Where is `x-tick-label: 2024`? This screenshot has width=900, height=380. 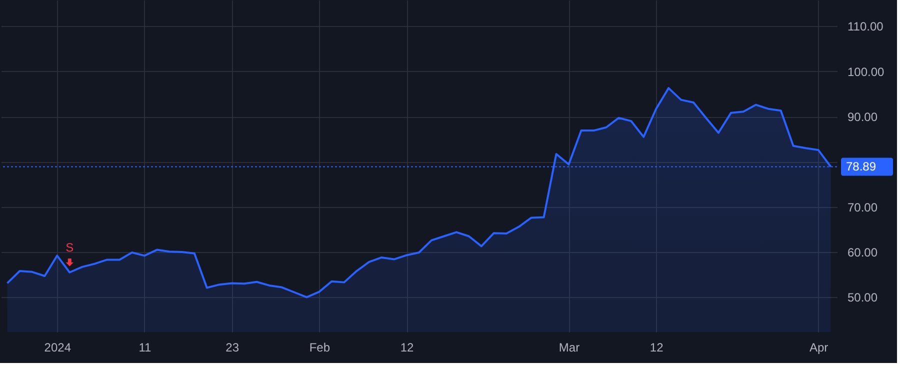
x-tick-label: 2024 is located at coordinates (58, 347).